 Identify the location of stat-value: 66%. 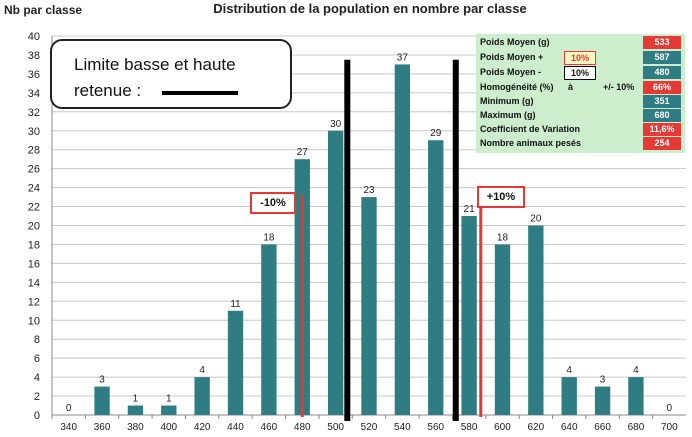
(662, 87).